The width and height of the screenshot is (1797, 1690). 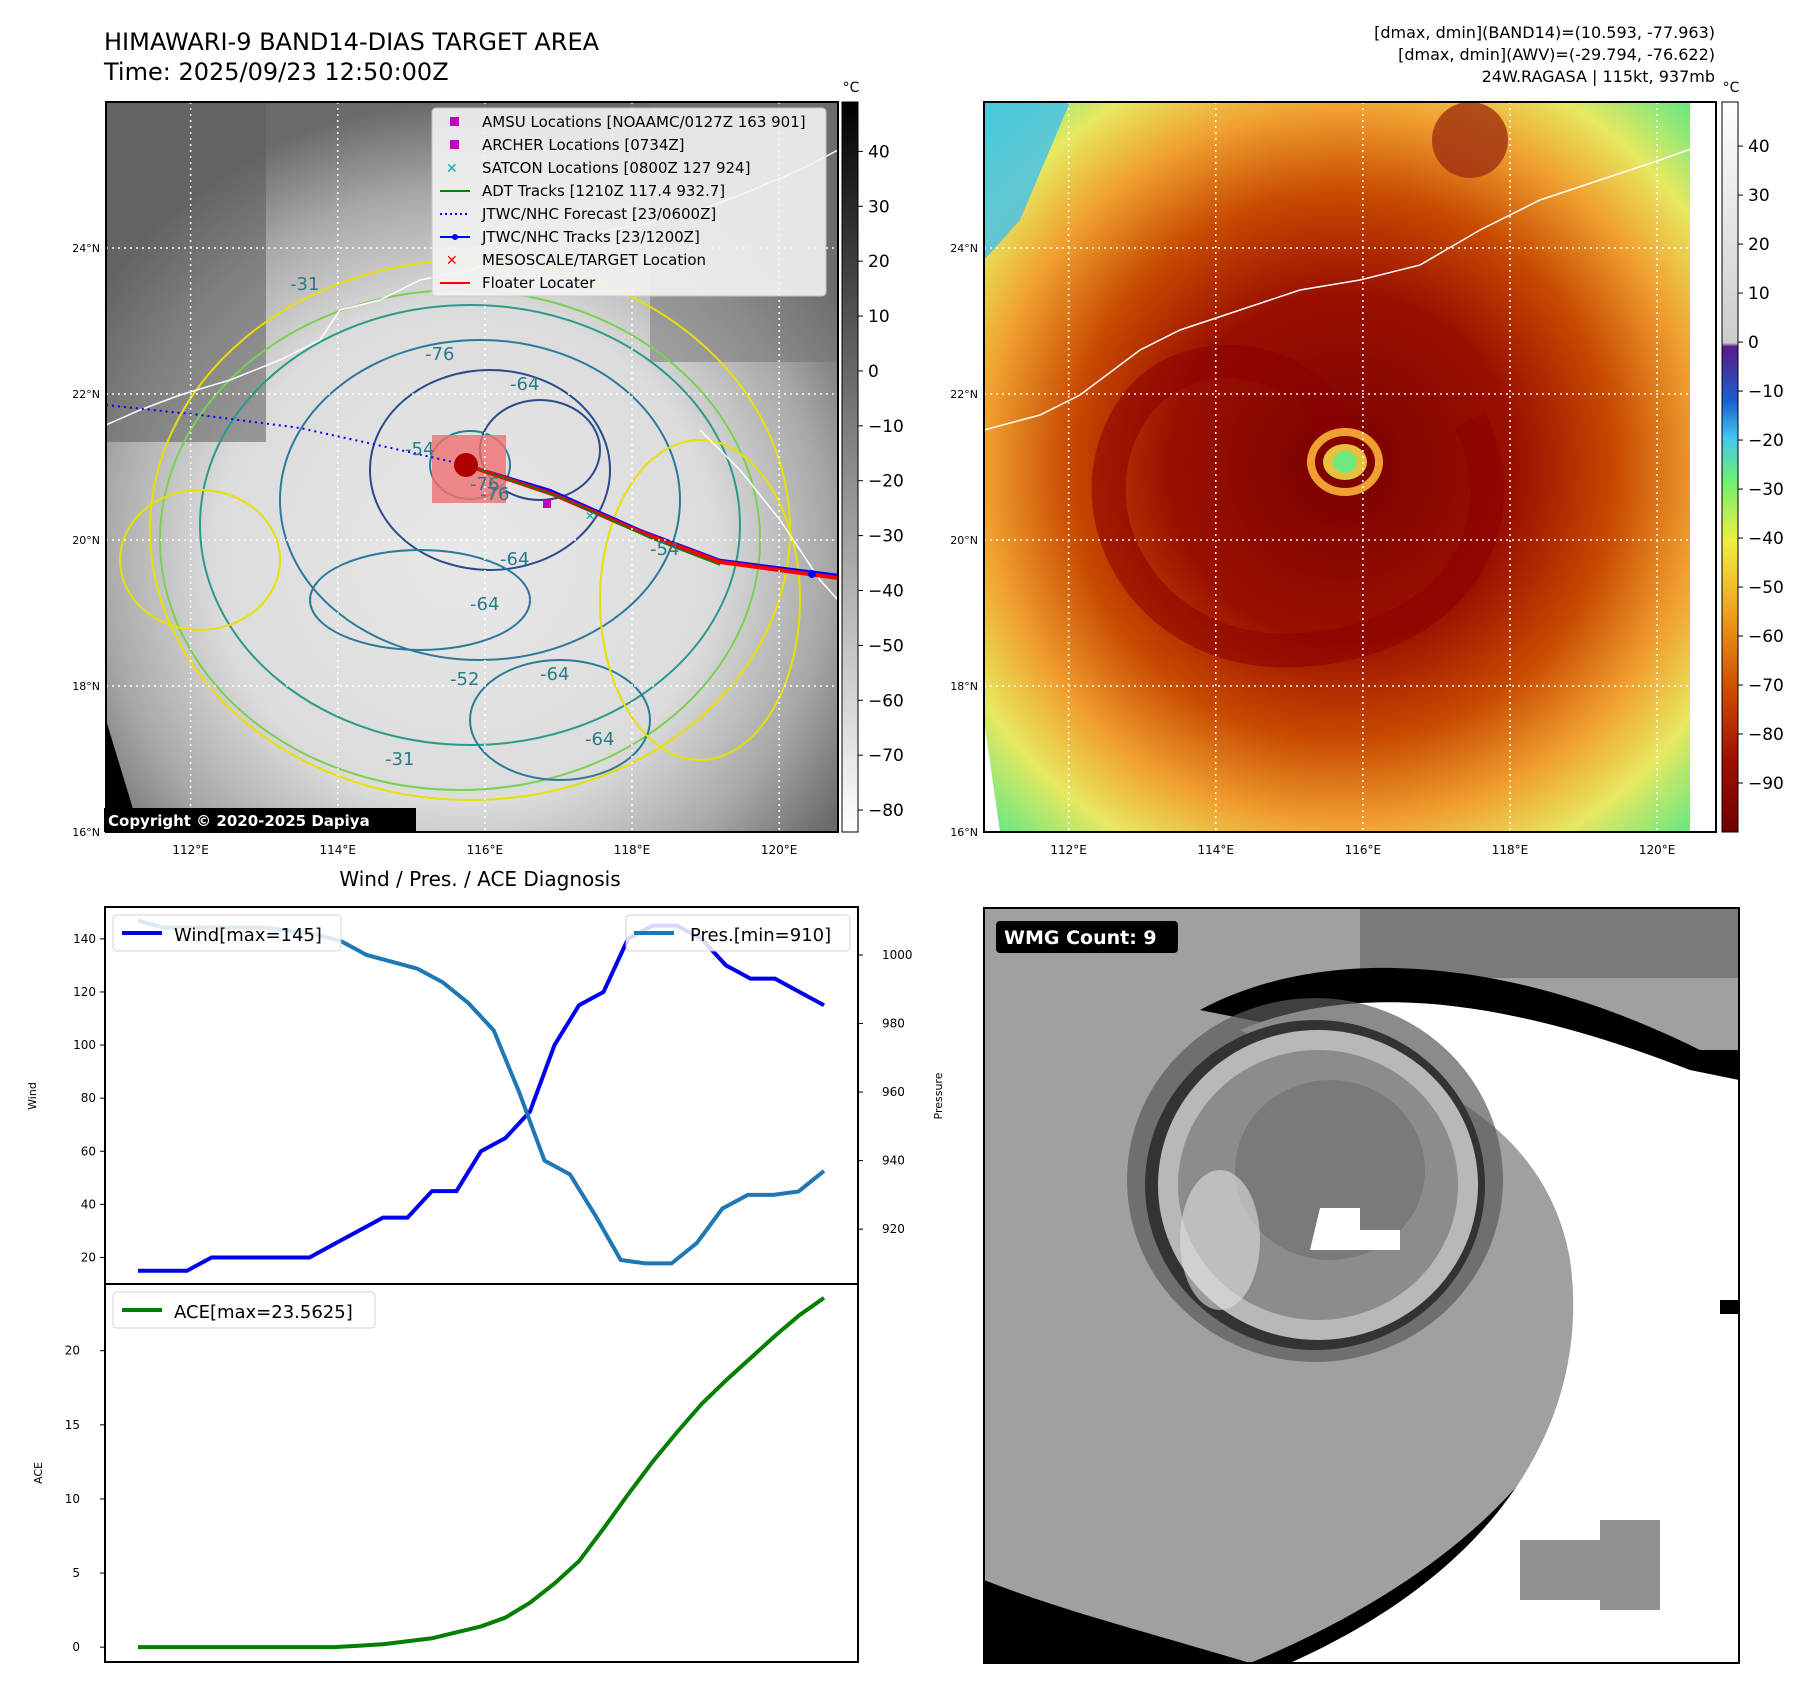 What do you see at coordinates (86, 832) in the screenshot?
I see `ir-lat-tick-label: 16°N` at bounding box center [86, 832].